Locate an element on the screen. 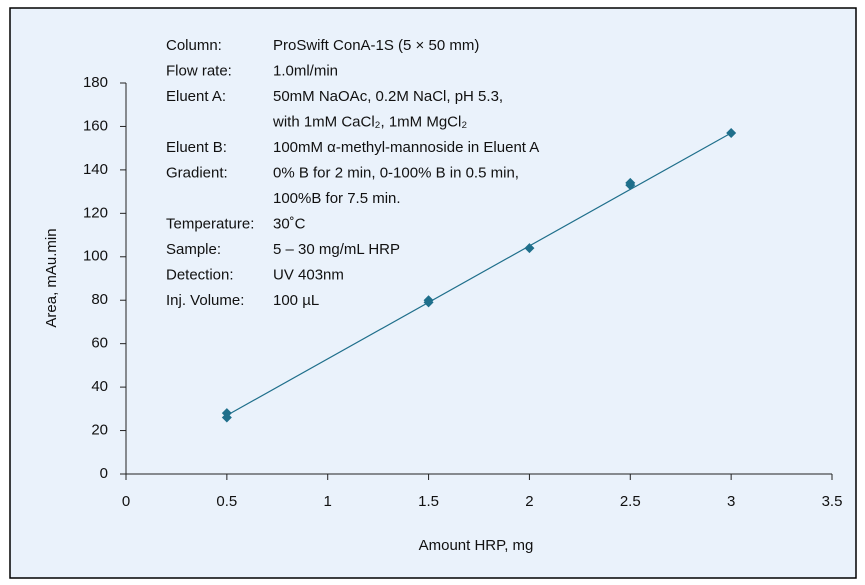 This screenshot has height=585, width=865. x-tick-label: 3 is located at coordinates (731, 501).